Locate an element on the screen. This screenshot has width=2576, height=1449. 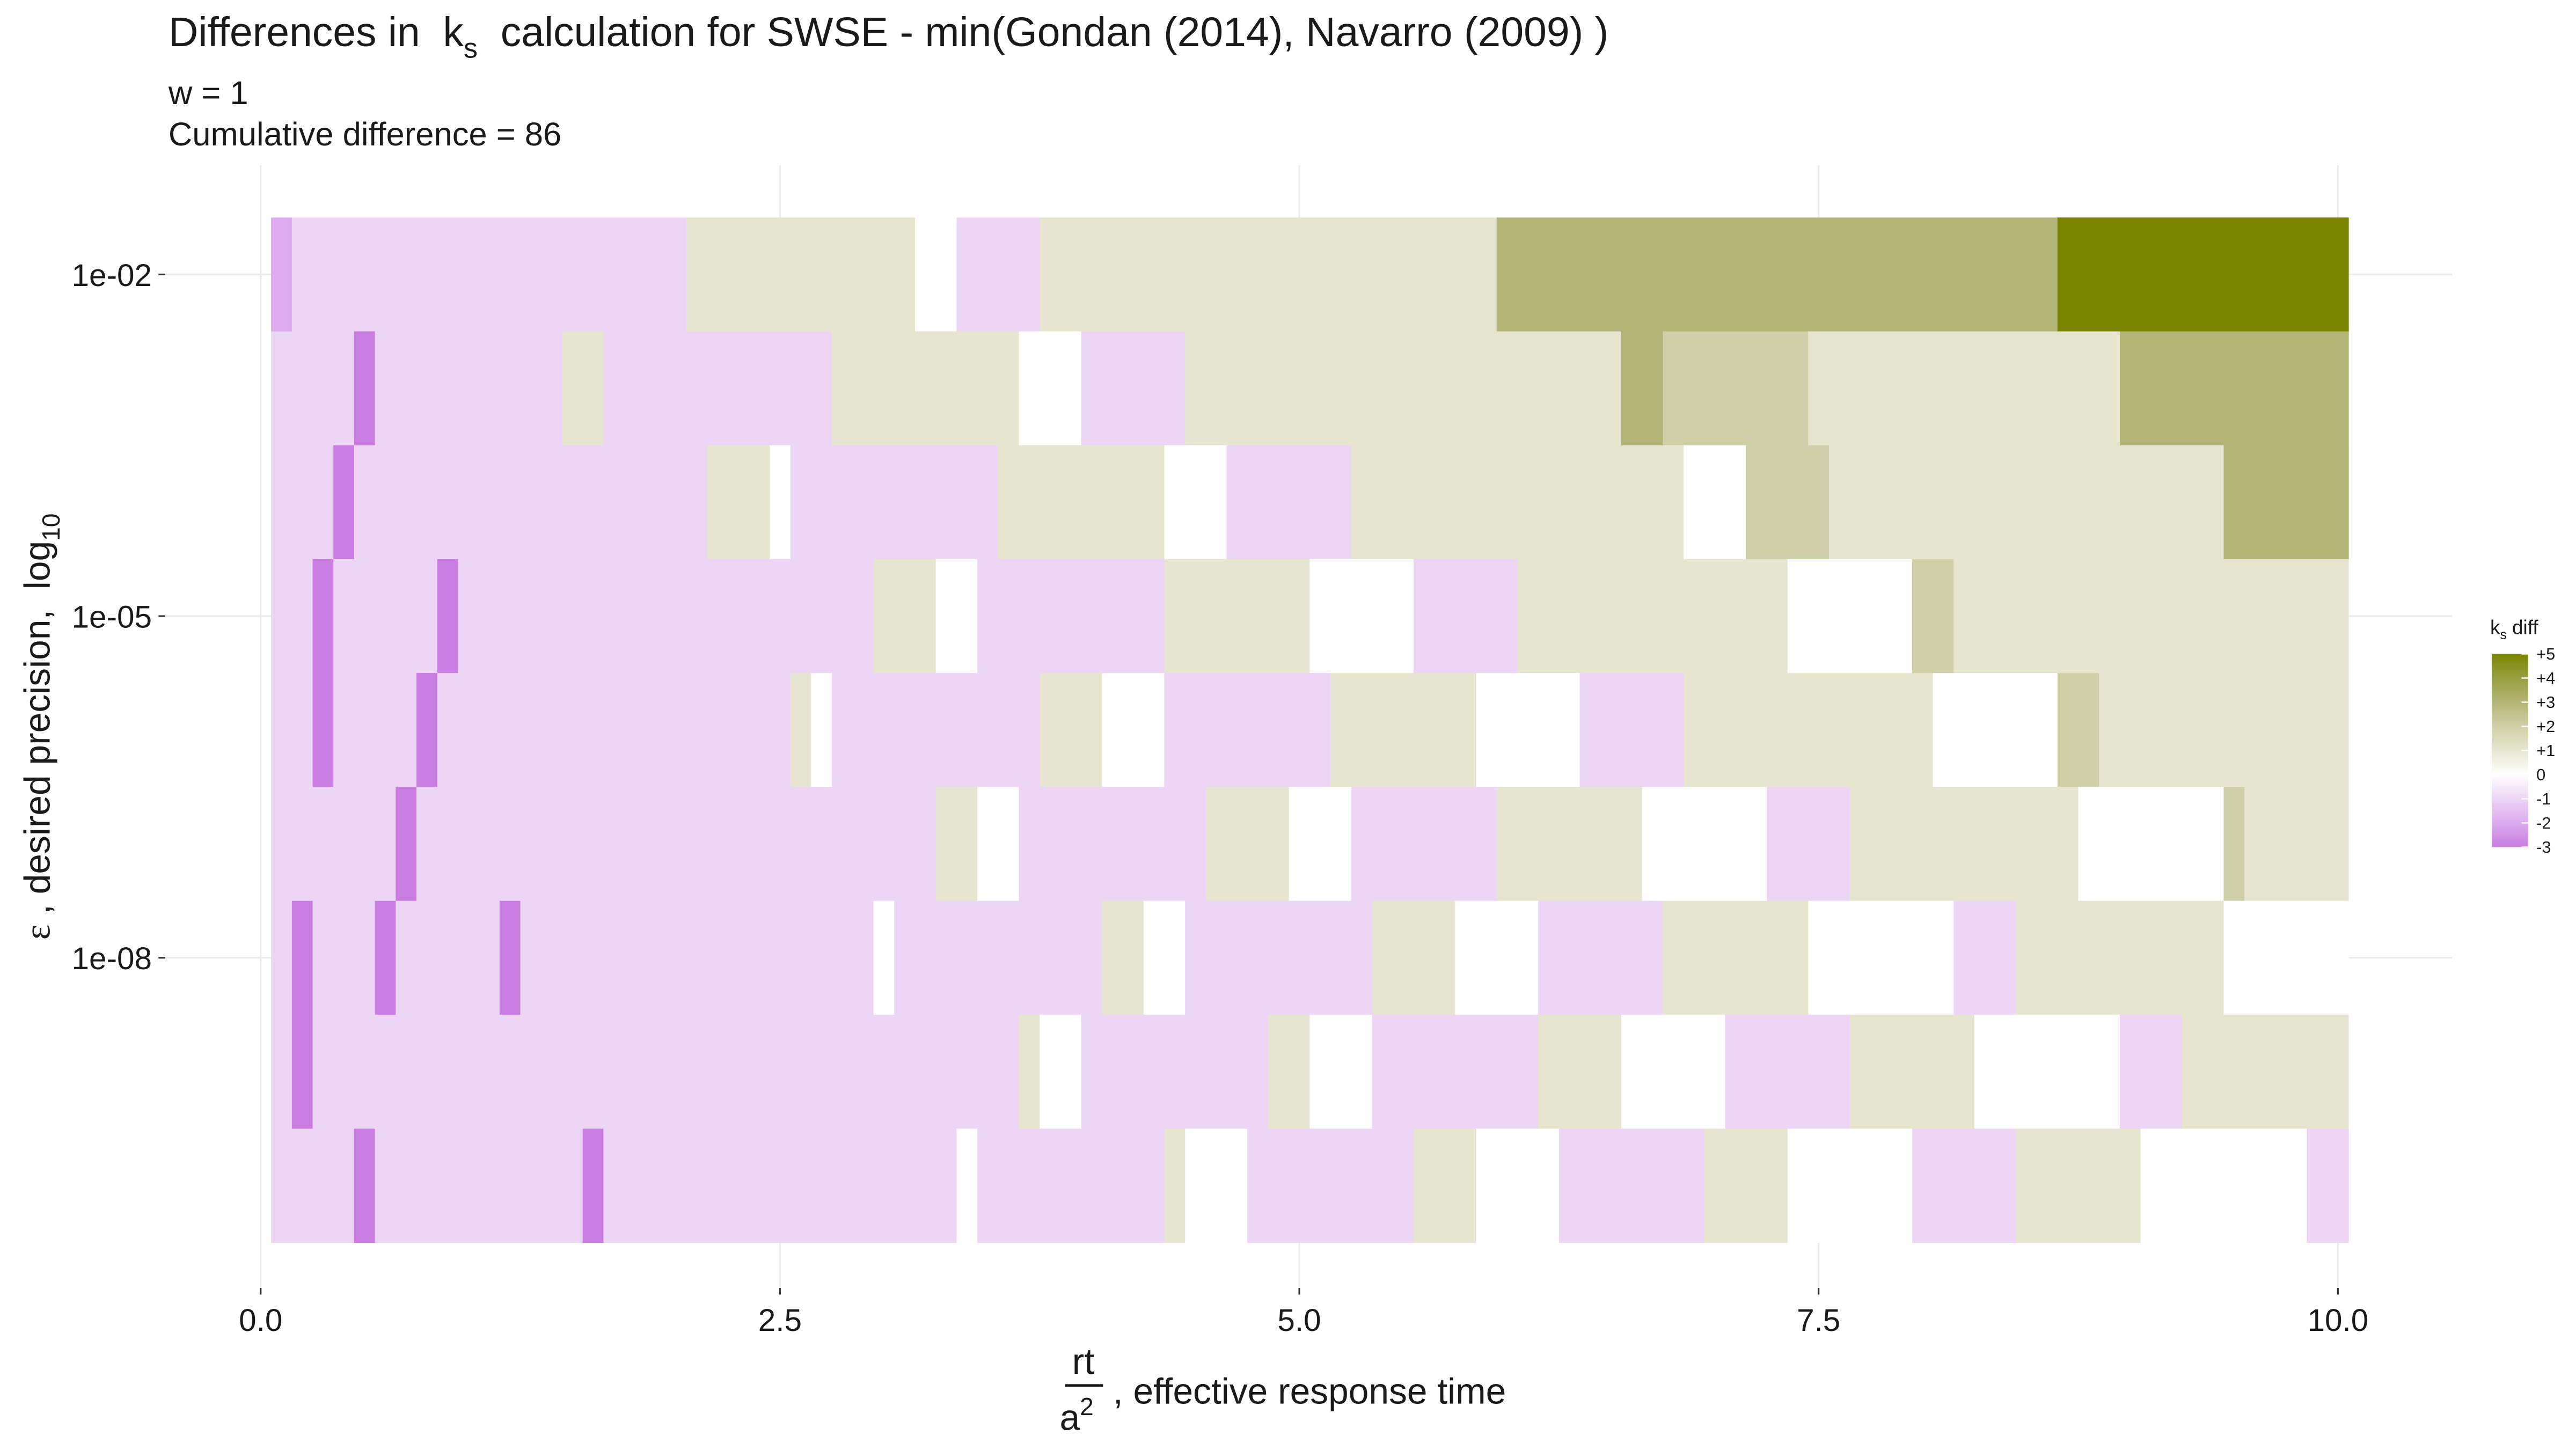
title-subscript: s is located at coordinates (471, 48).